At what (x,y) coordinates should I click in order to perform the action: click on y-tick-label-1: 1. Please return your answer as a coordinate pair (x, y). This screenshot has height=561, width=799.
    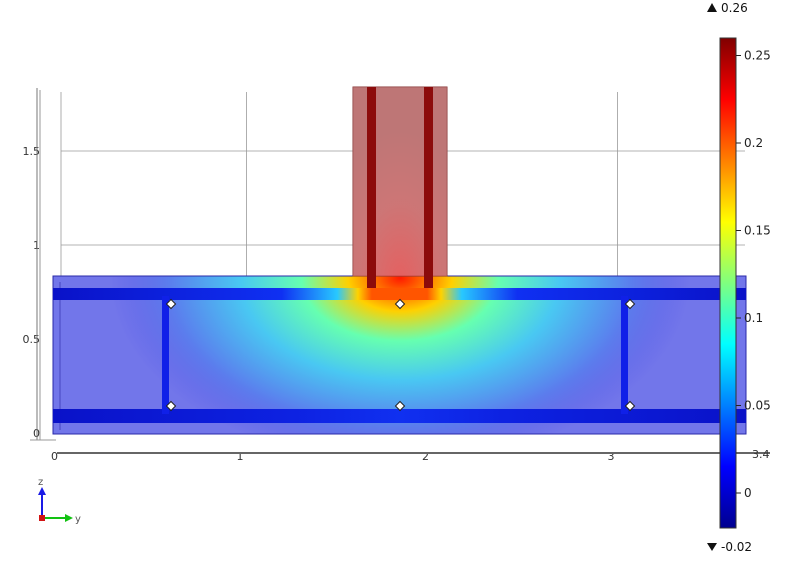
    Looking at the image, I should click on (240, 456).